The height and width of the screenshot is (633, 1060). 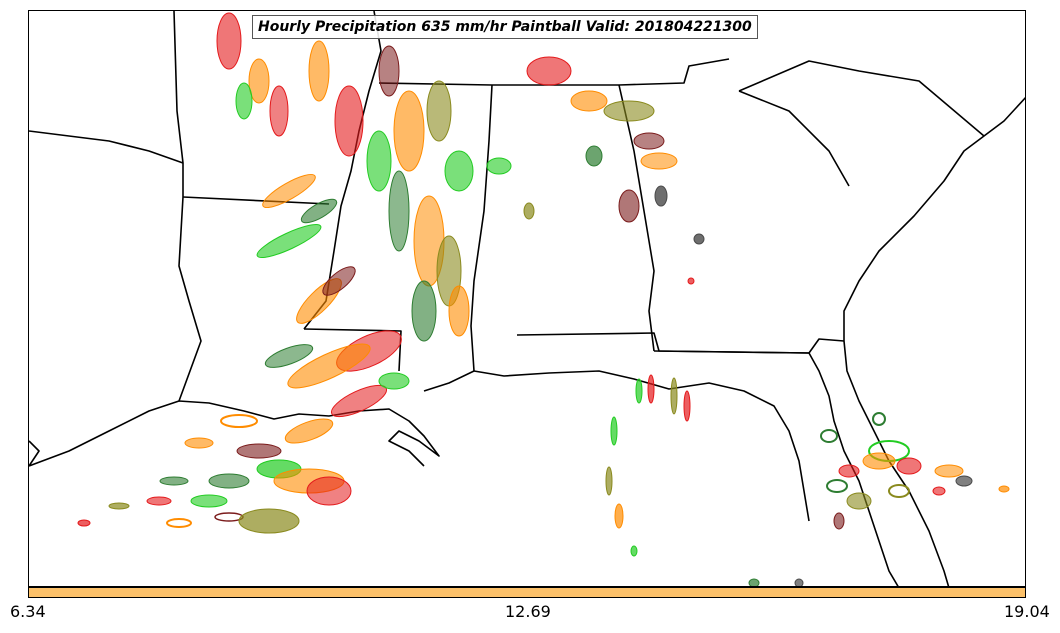 What do you see at coordinates (190, 299) in the screenshot?
I see `boundary-tx-la` at bounding box center [190, 299].